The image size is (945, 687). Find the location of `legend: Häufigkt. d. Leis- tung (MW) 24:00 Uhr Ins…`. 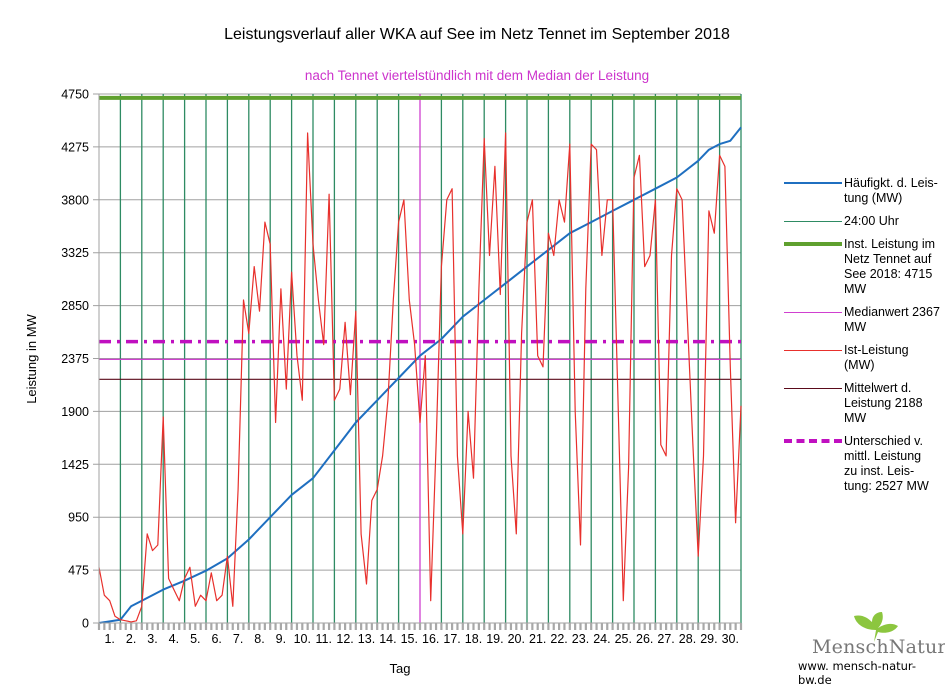

legend: Häufigkt. d. Leis- tung (MW) 24:00 Uhr Ins… is located at coordinates (862, 339).